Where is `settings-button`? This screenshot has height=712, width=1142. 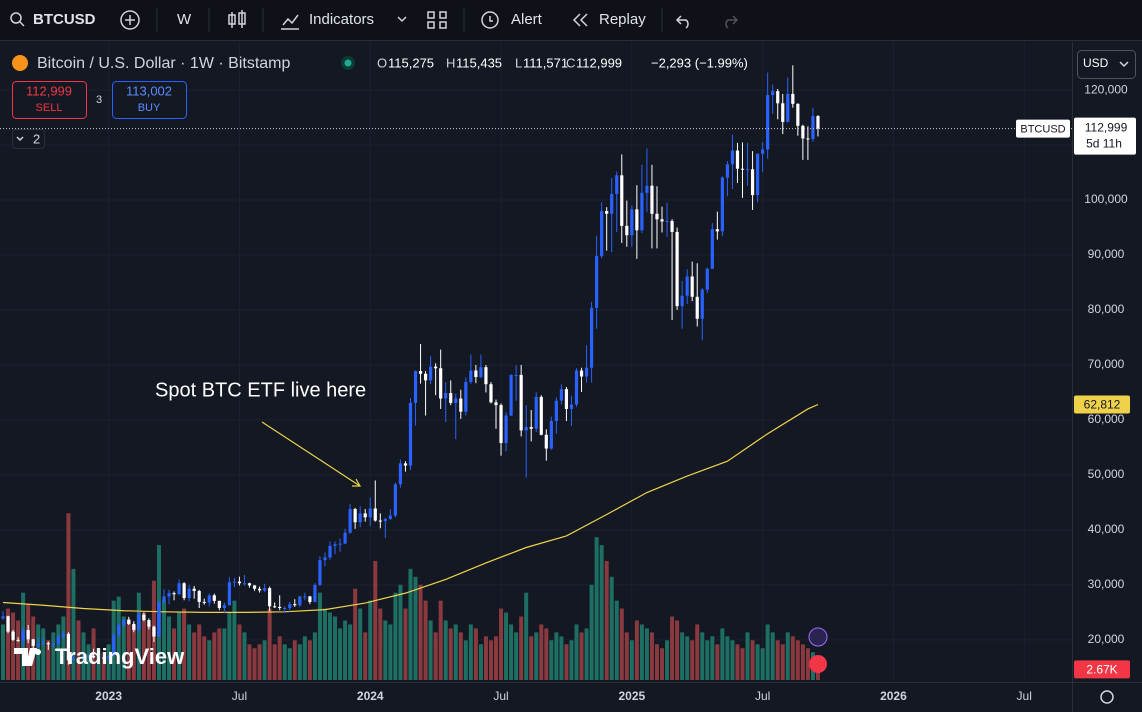 settings-button is located at coordinates (1107, 697).